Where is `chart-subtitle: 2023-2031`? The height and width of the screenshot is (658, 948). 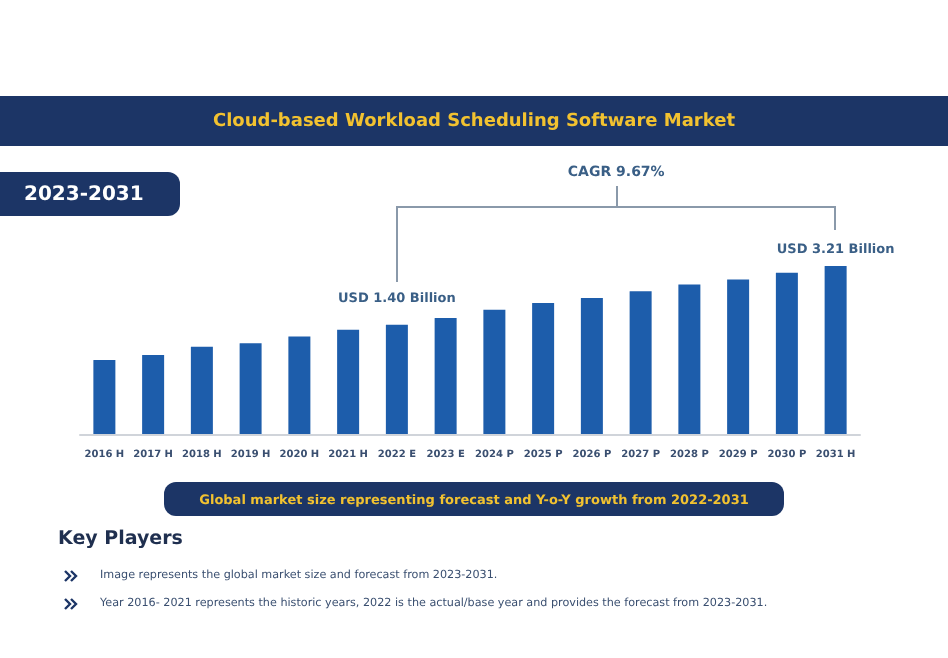 chart-subtitle: 2023-2031 is located at coordinates (90, 194).